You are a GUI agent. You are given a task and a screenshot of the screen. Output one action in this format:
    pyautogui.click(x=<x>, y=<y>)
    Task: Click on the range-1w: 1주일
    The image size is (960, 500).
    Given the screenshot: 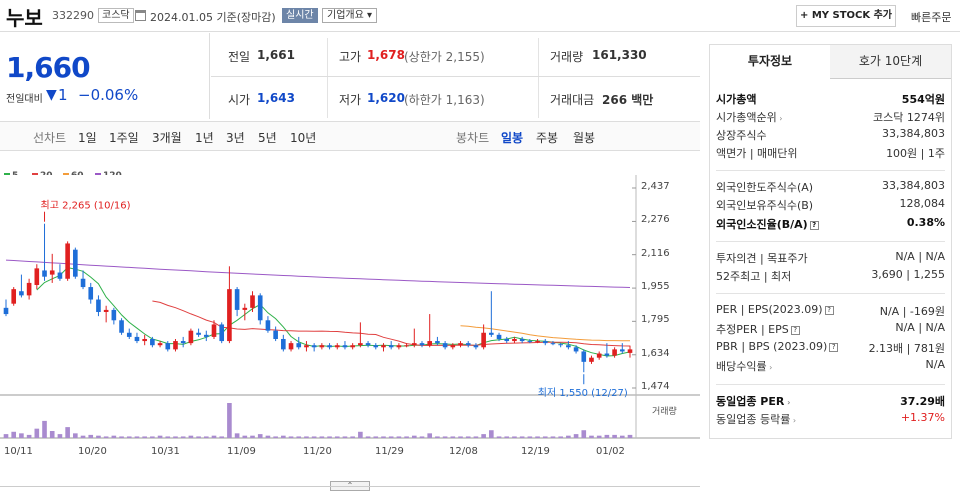 What is the action you would take?
    pyautogui.click(x=124, y=138)
    